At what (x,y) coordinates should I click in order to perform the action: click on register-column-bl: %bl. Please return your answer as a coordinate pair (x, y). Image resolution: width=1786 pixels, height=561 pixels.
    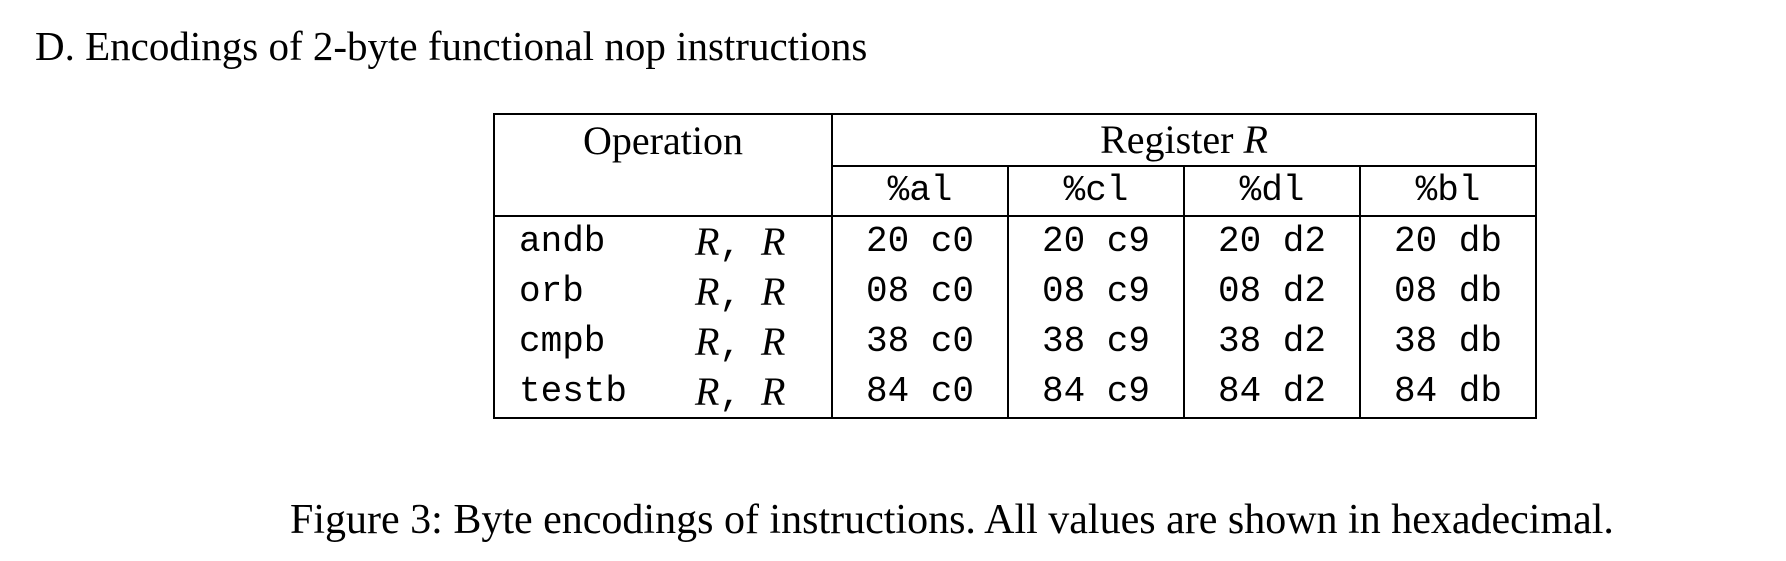
    Looking at the image, I should click on (1448, 191).